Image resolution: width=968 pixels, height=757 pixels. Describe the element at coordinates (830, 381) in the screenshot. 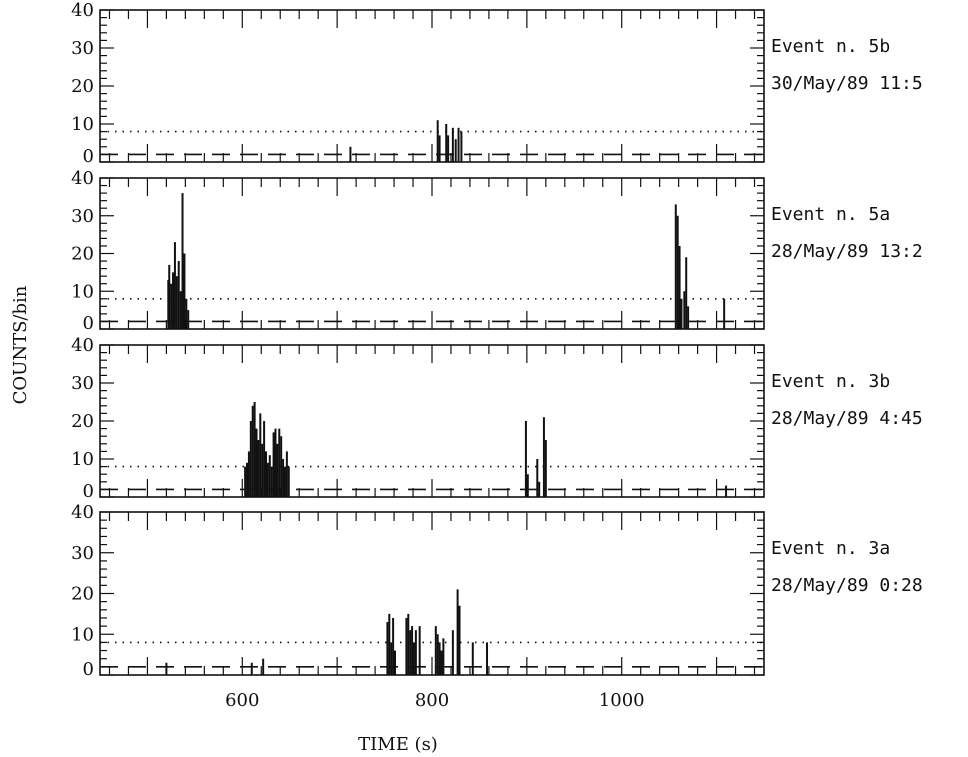

I see `event-label: Event n. 3b` at that location.